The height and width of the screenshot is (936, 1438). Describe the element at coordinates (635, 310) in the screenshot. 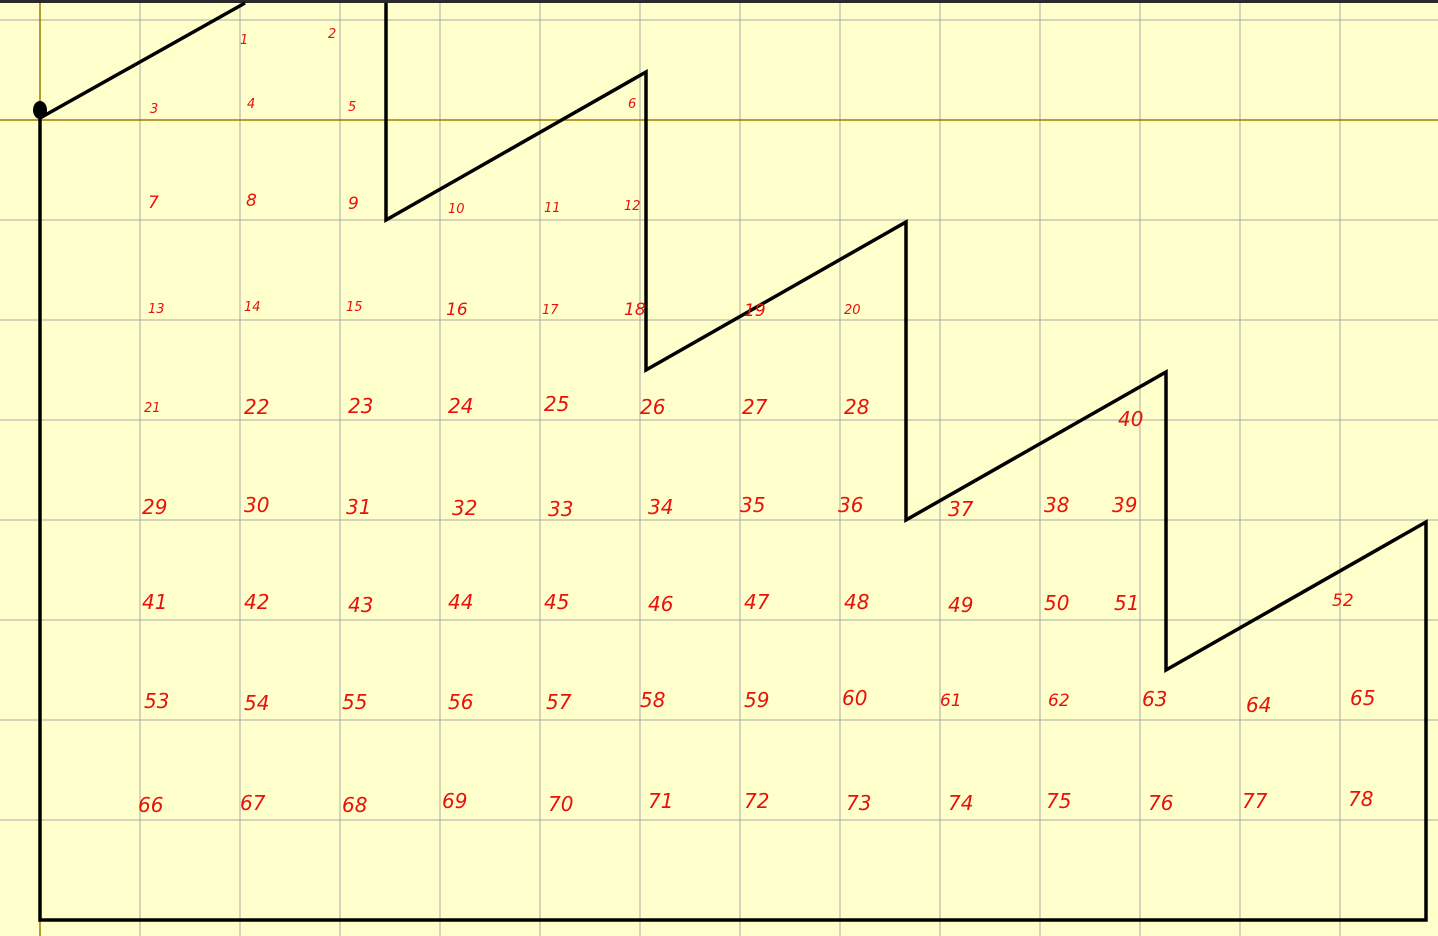

I see `cell-label: 18` at that location.